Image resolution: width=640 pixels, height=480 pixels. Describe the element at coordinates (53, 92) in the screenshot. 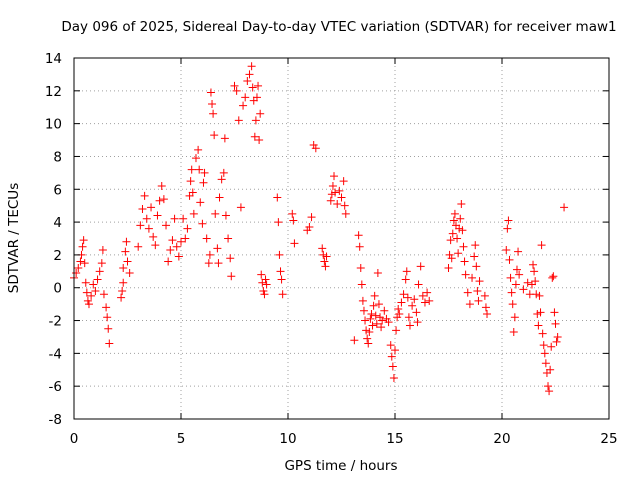

I see `y-tick-label: 12` at that location.